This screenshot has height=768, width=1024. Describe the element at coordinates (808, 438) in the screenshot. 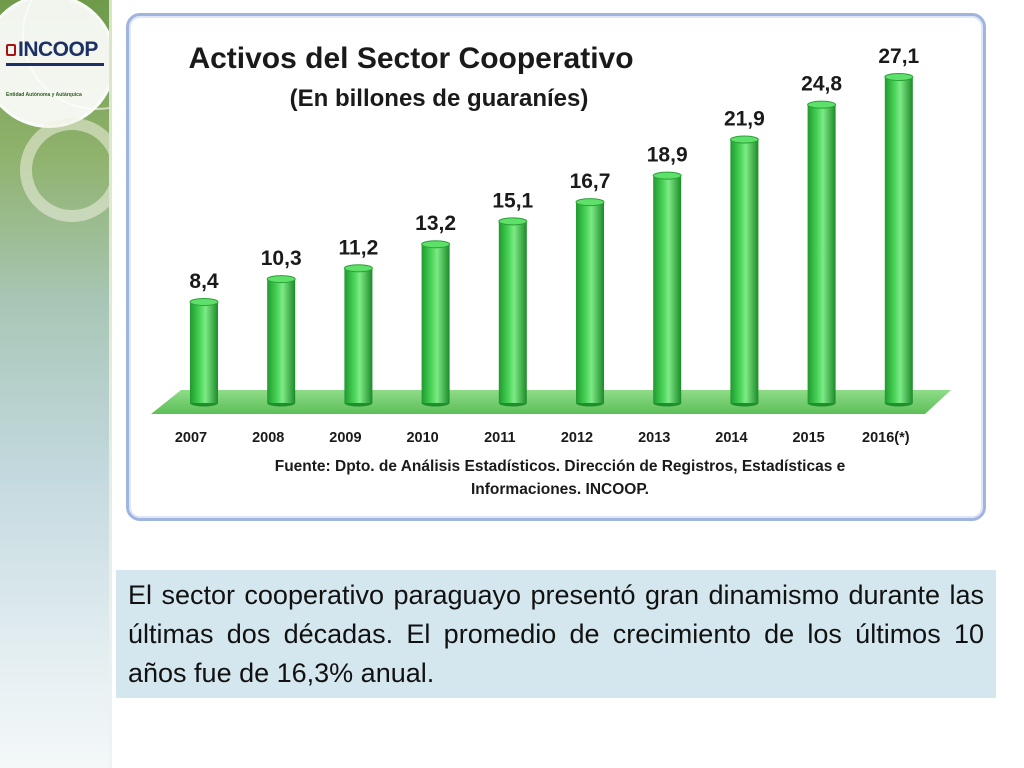

I see `category-label: 2015` at that location.